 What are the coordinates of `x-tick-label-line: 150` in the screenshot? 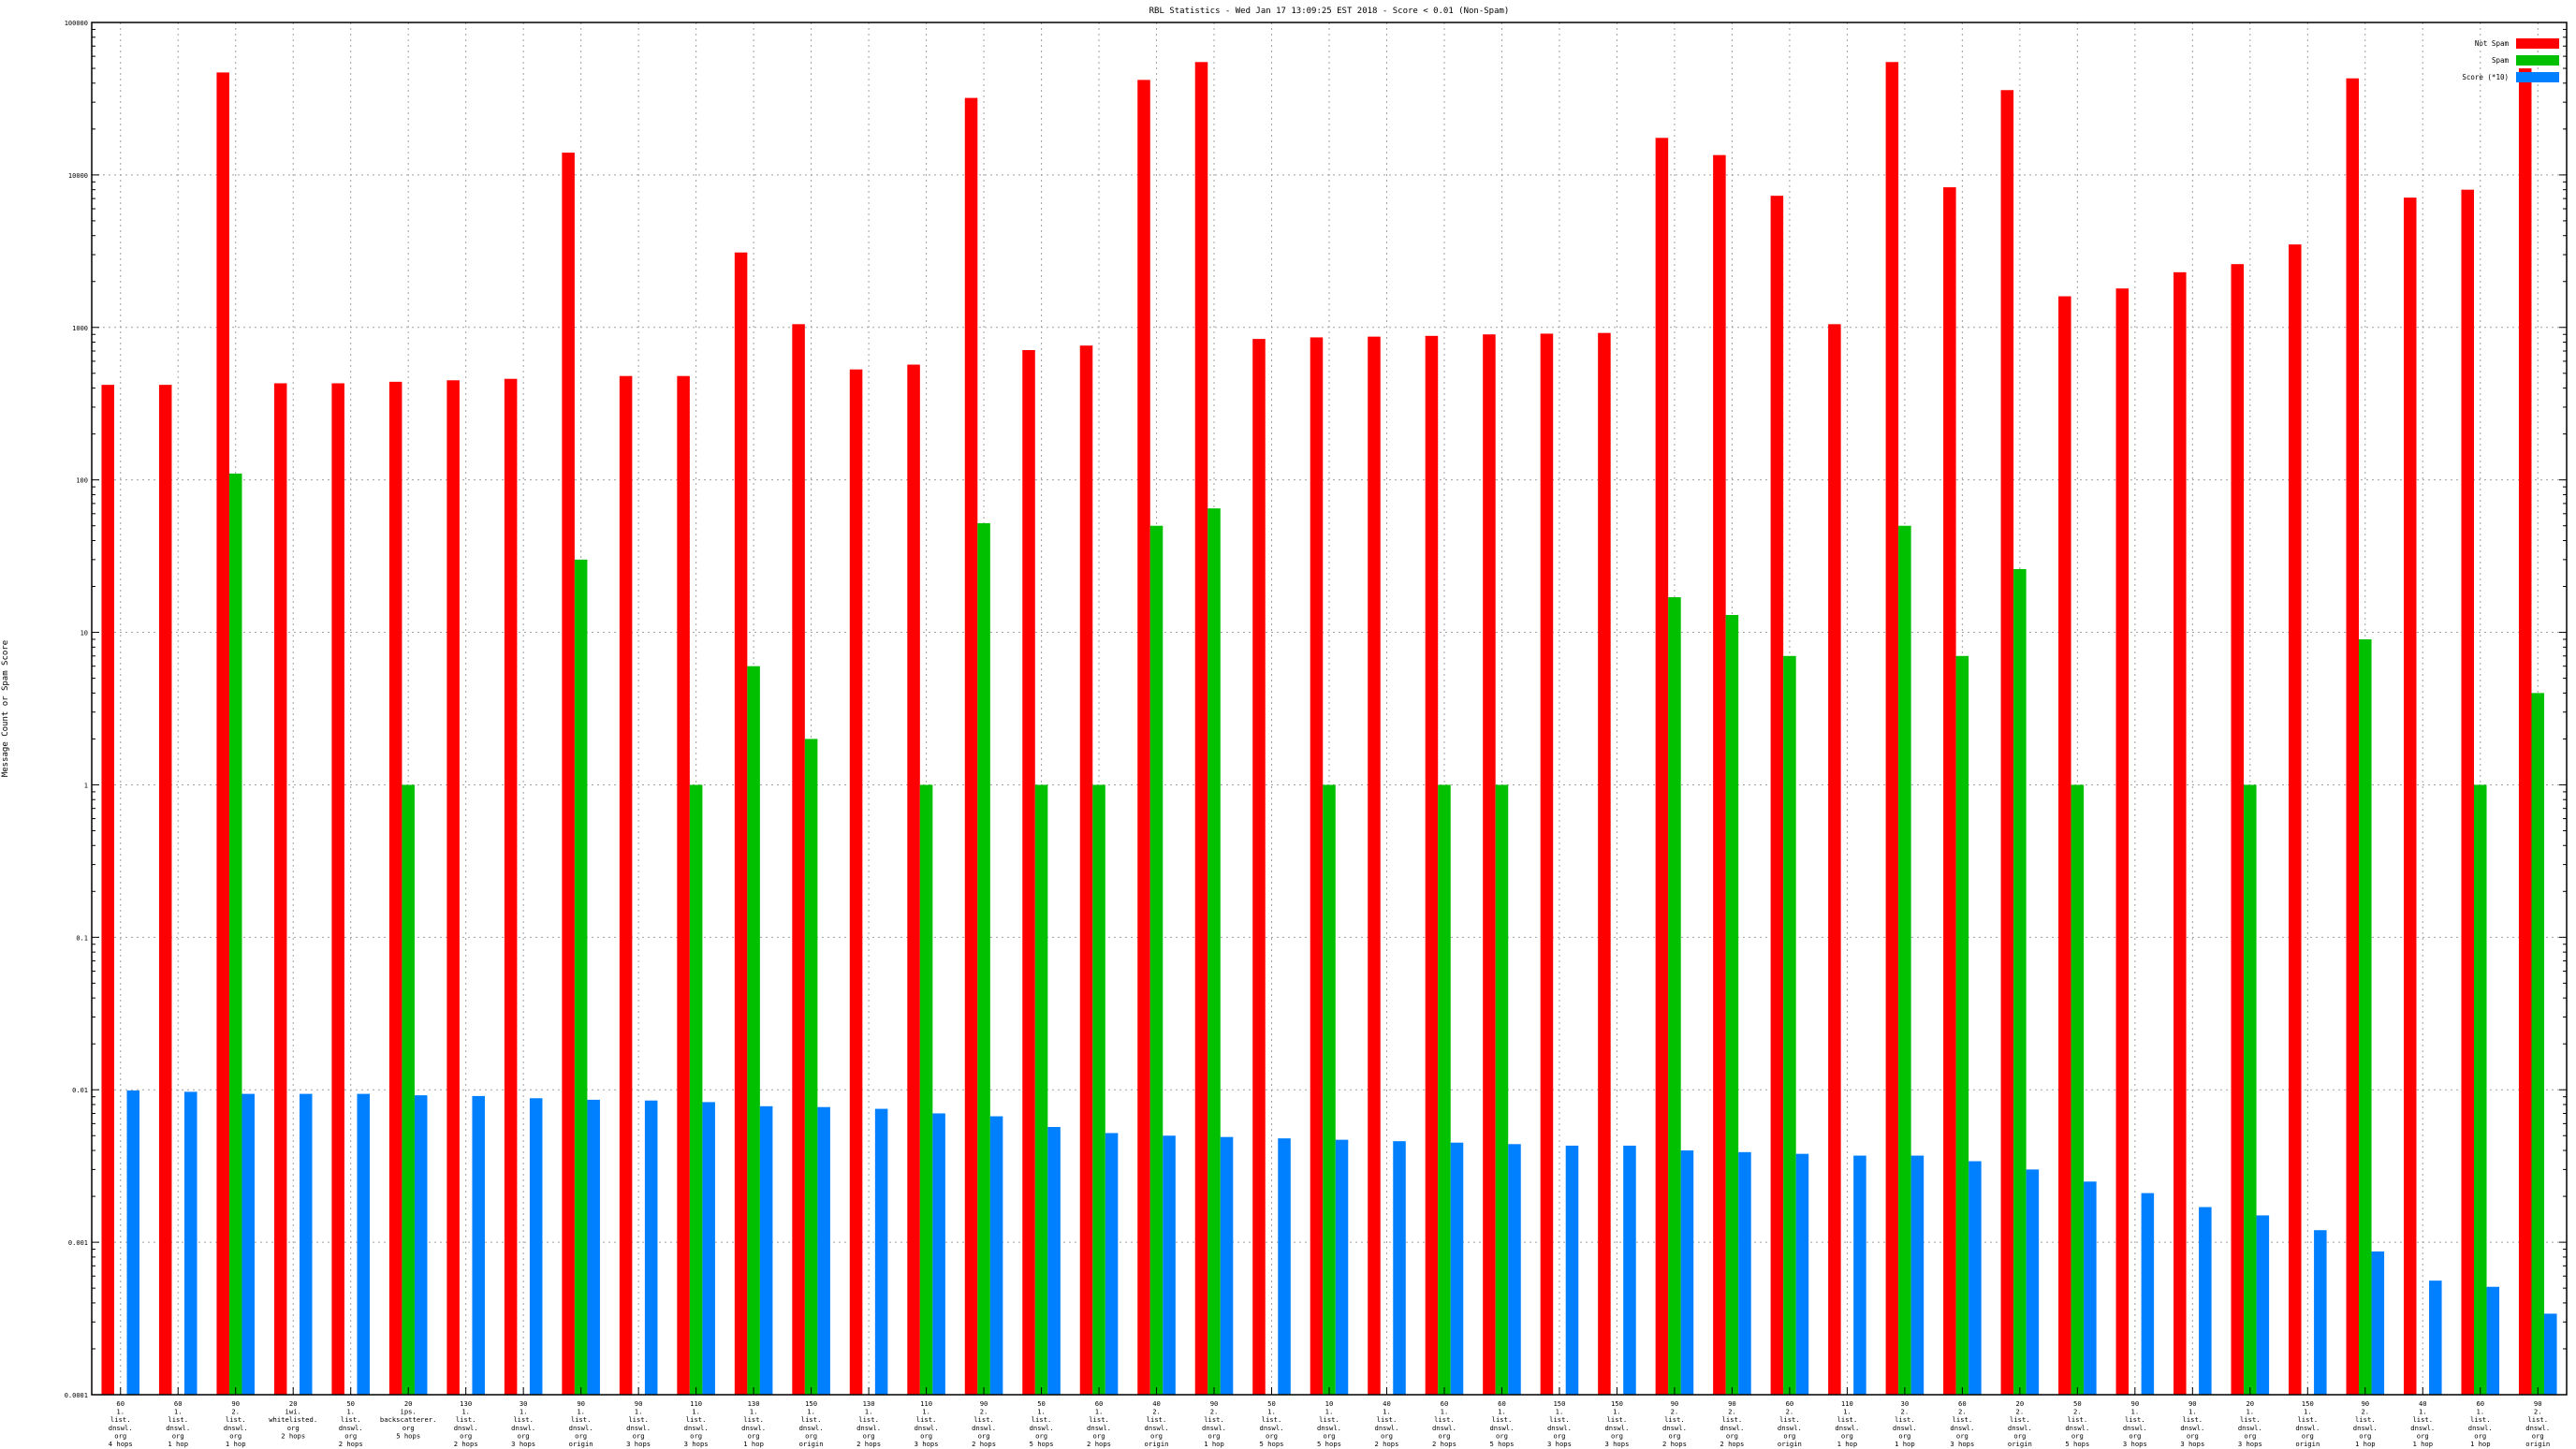 It's located at (1617, 1403).